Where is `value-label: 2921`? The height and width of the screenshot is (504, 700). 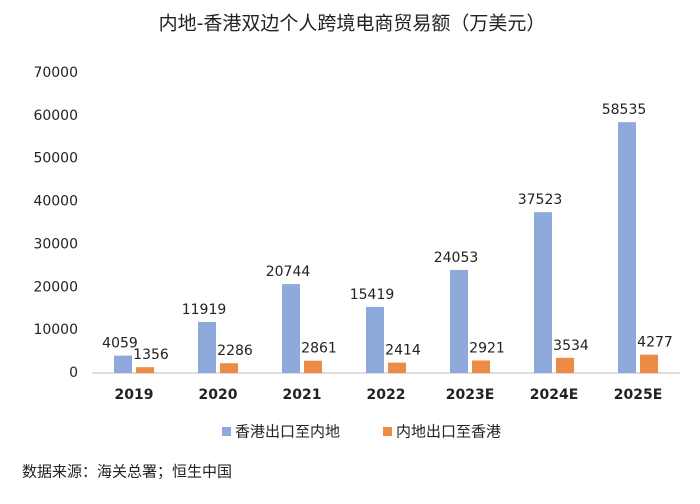 value-label: 2921 is located at coordinates (487, 348).